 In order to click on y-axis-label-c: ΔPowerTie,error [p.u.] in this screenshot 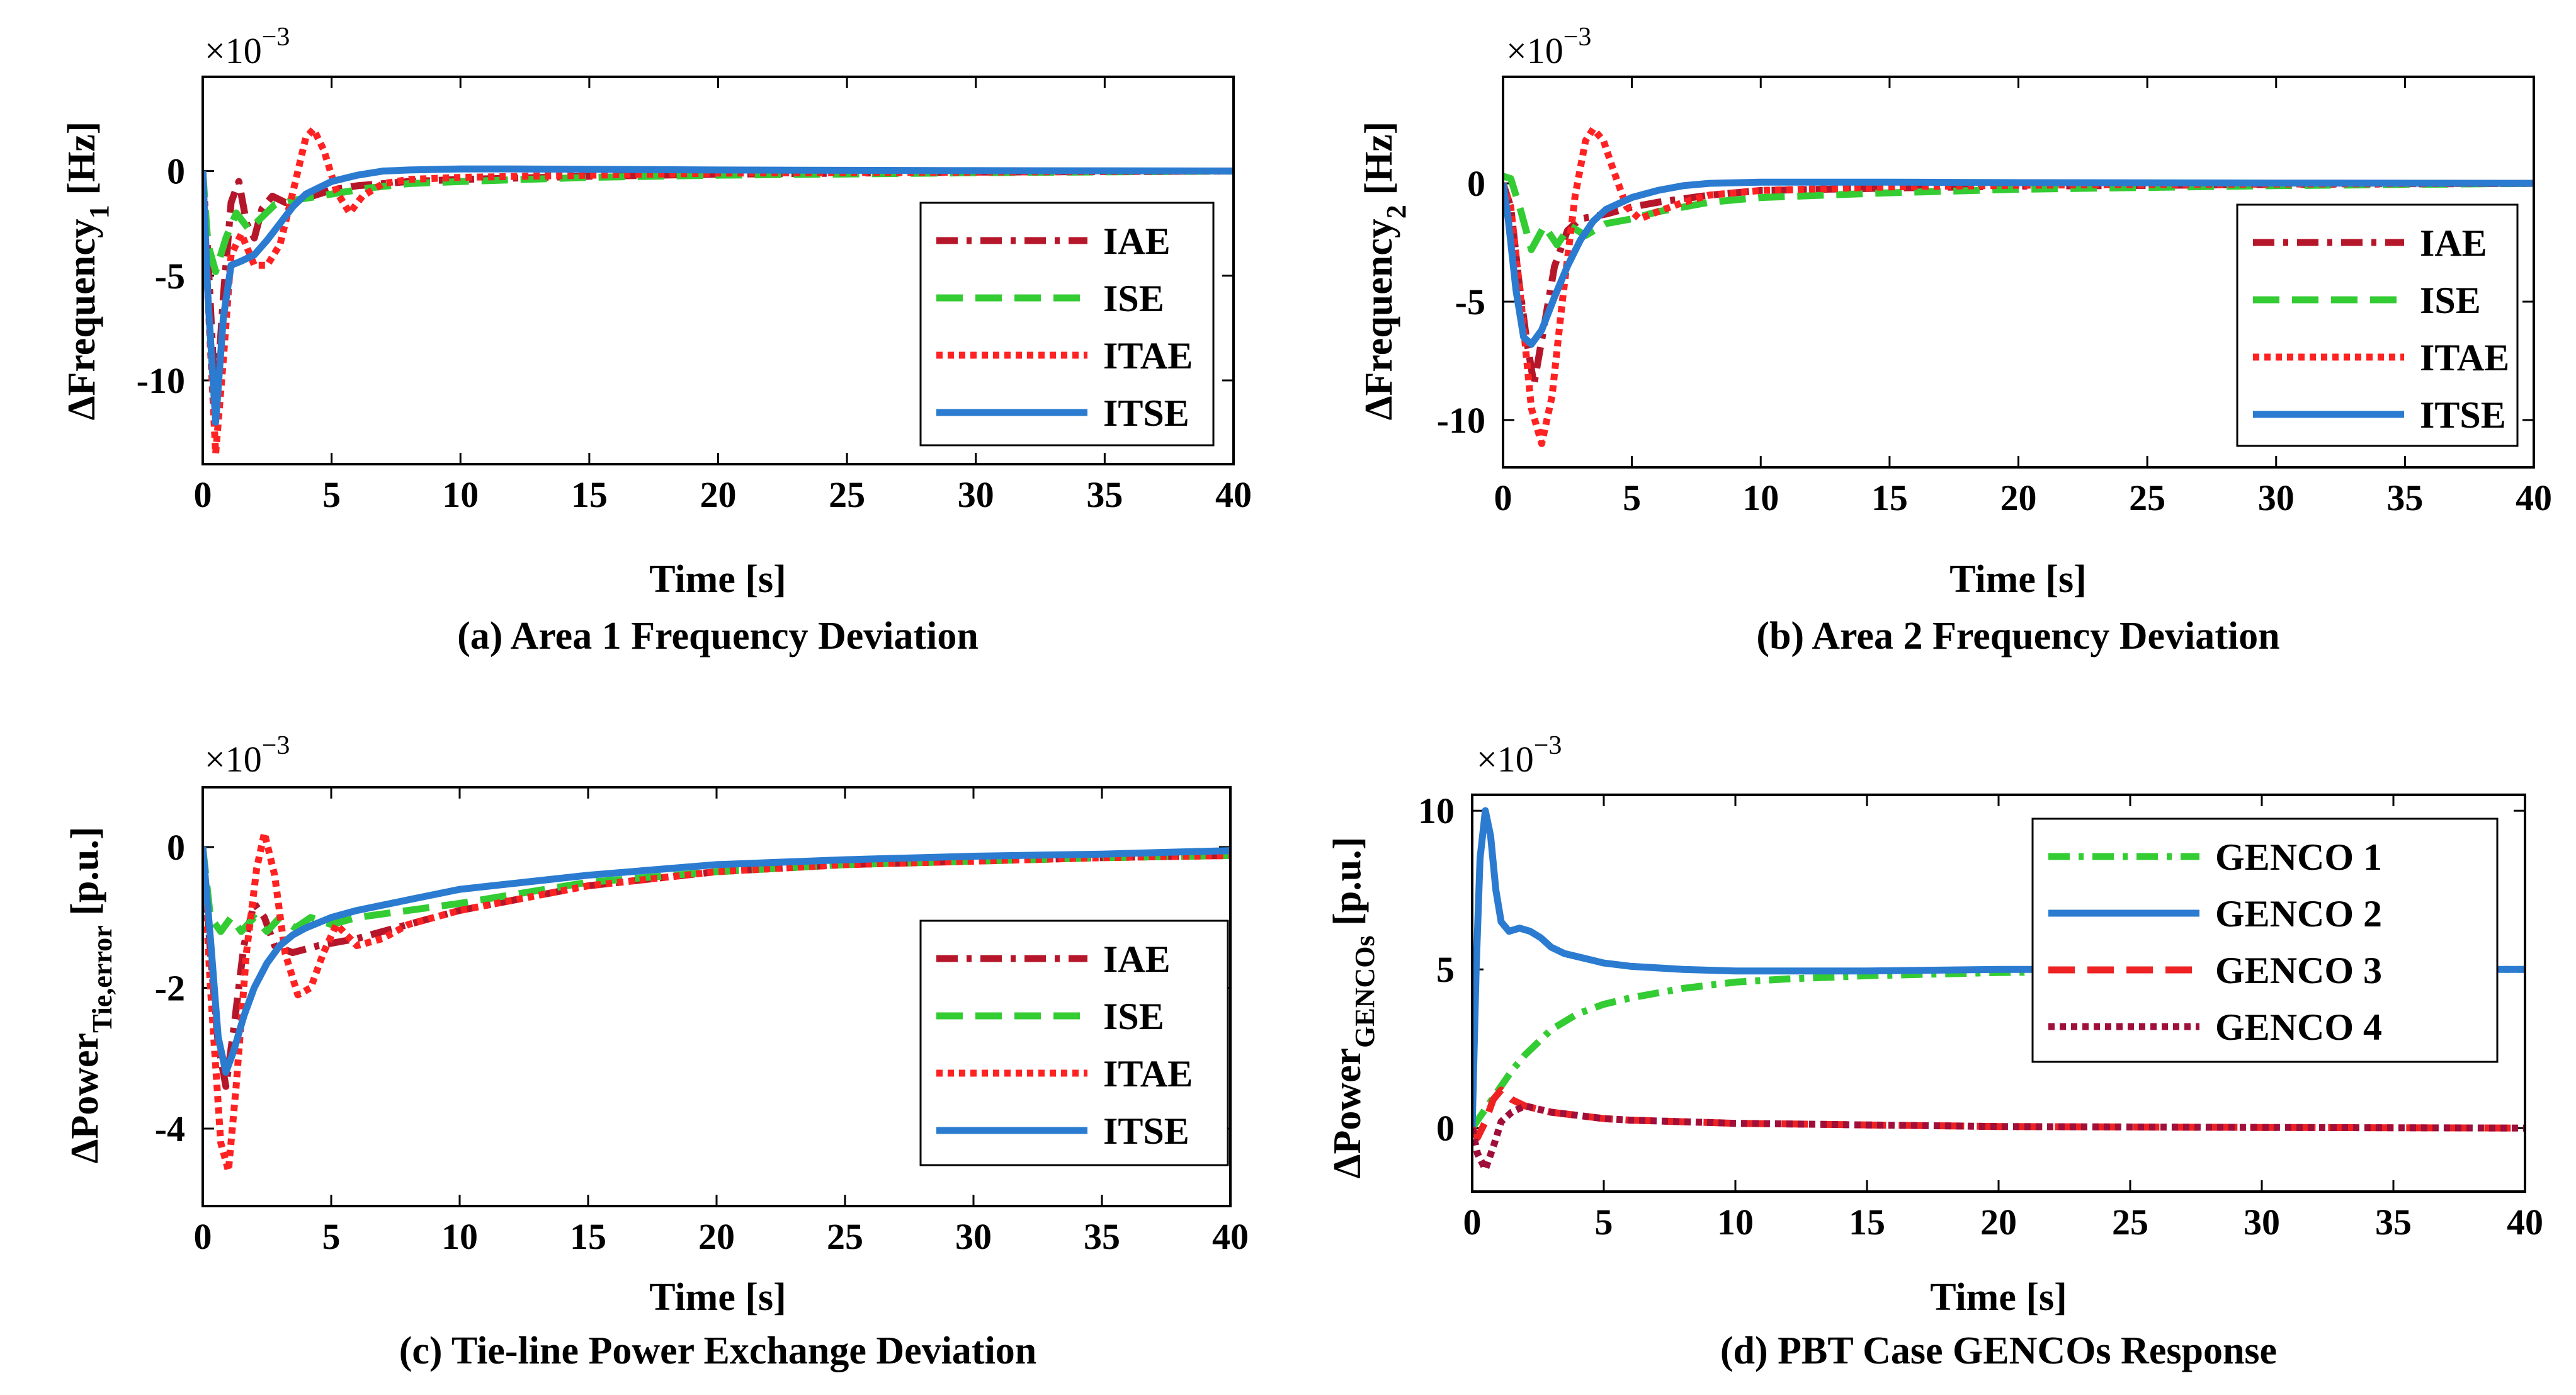, I will do `click(91, 995)`.